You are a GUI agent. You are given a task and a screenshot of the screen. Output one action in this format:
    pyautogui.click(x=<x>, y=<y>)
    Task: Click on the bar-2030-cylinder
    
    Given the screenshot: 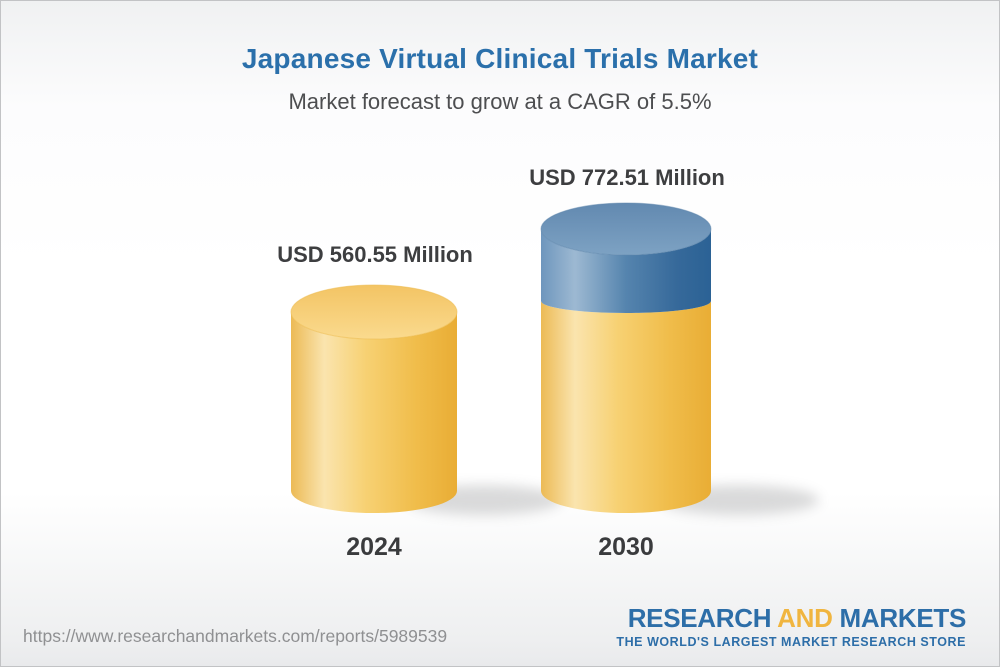 What is the action you would take?
    pyautogui.click(x=626, y=357)
    